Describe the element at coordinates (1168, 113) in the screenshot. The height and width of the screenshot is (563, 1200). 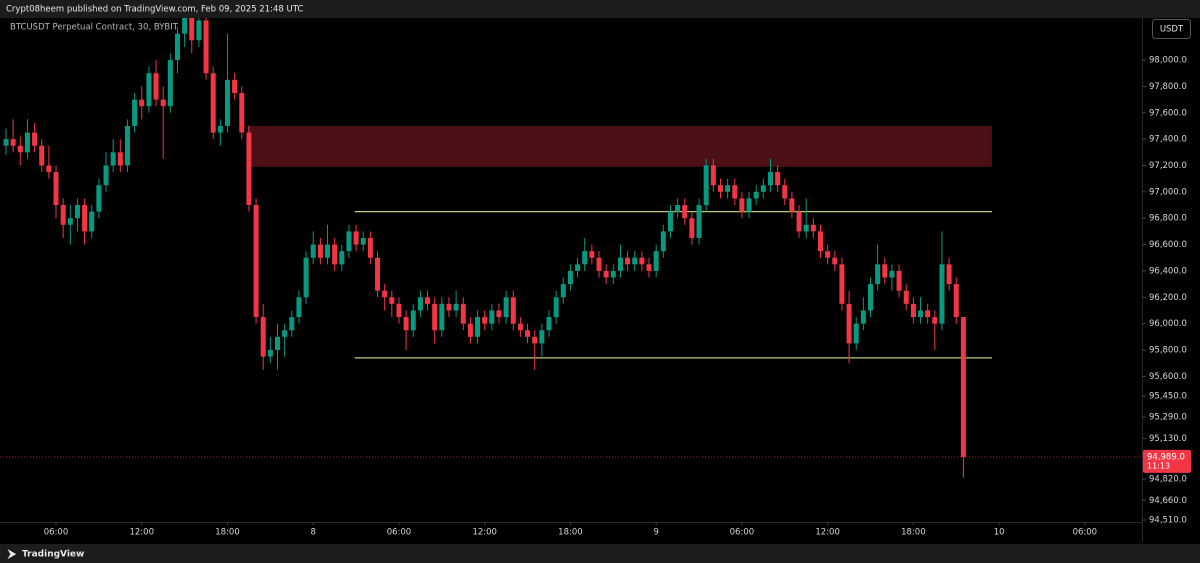
I see `y-tick-label: 97,600.0` at that location.